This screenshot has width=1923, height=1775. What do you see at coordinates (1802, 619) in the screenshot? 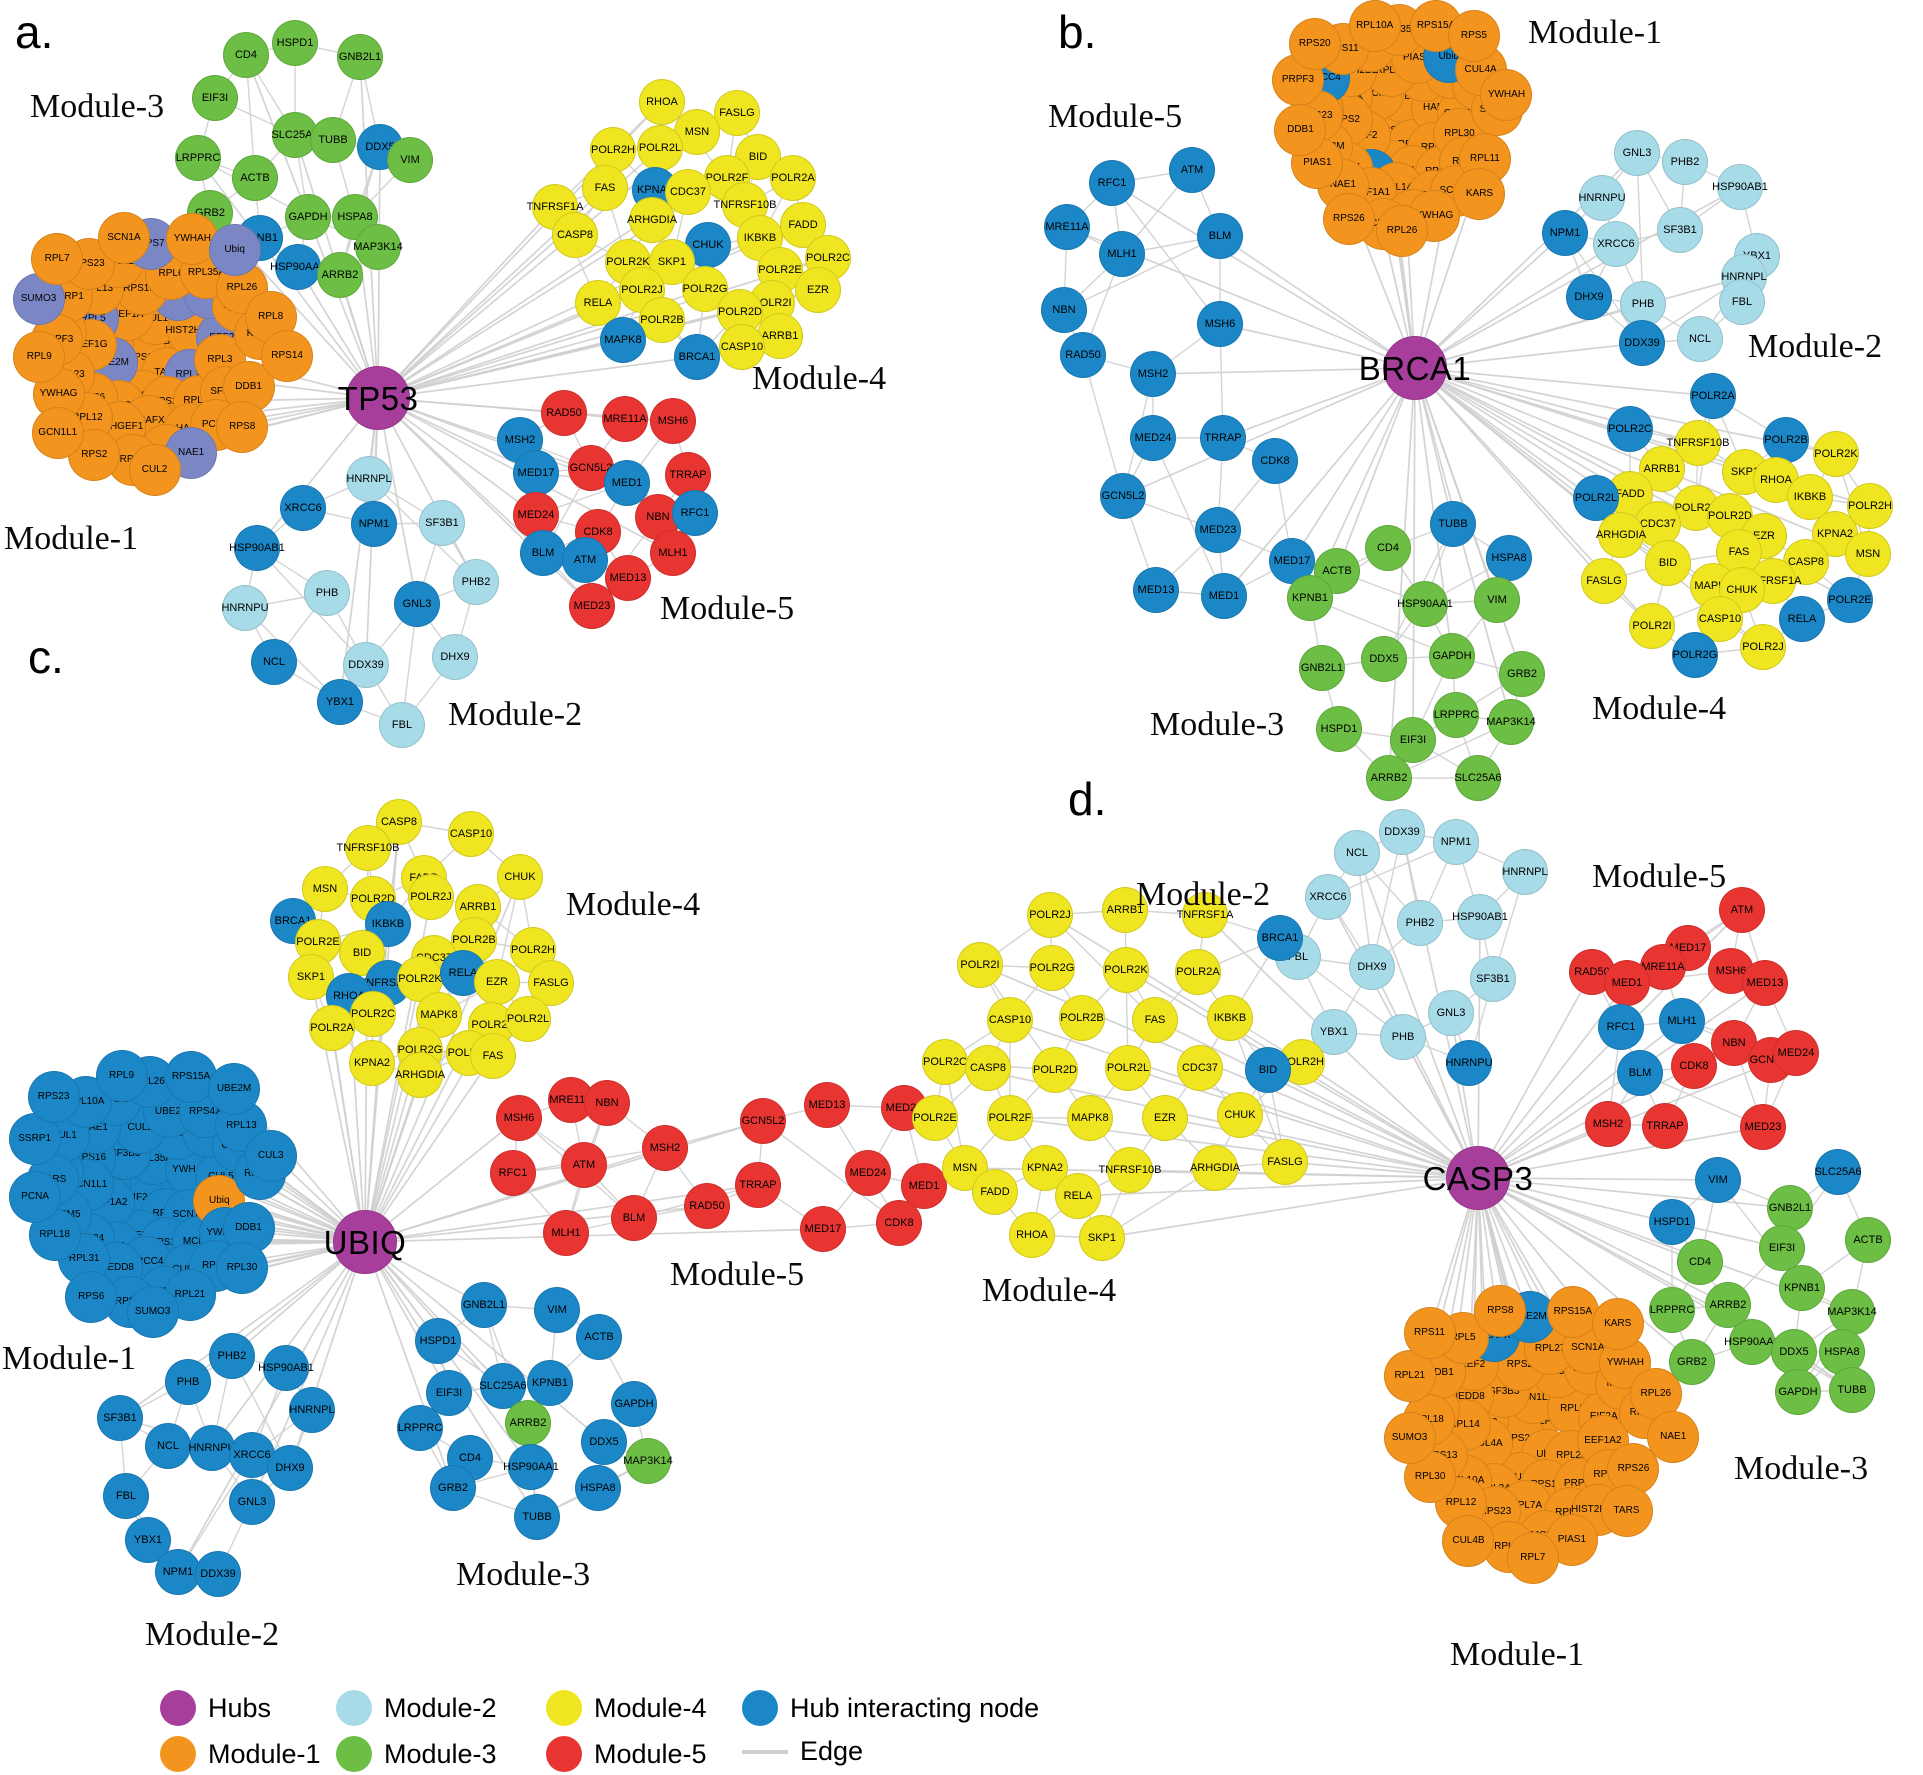
I see `node-RELA: RELA` at bounding box center [1802, 619].